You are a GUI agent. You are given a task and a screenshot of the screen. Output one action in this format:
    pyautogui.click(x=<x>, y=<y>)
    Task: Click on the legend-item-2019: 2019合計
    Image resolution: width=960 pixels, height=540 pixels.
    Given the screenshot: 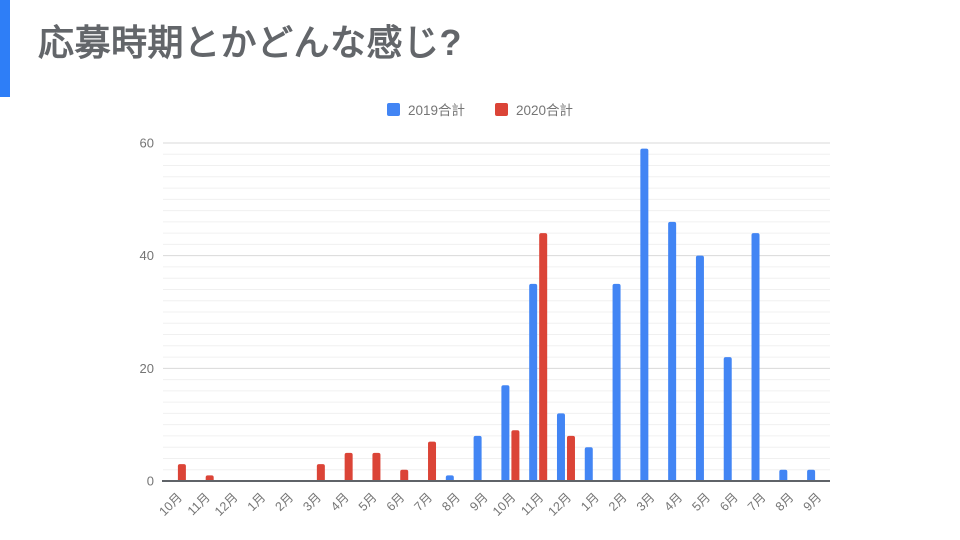 What is the action you would take?
    pyautogui.click(x=425, y=109)
    